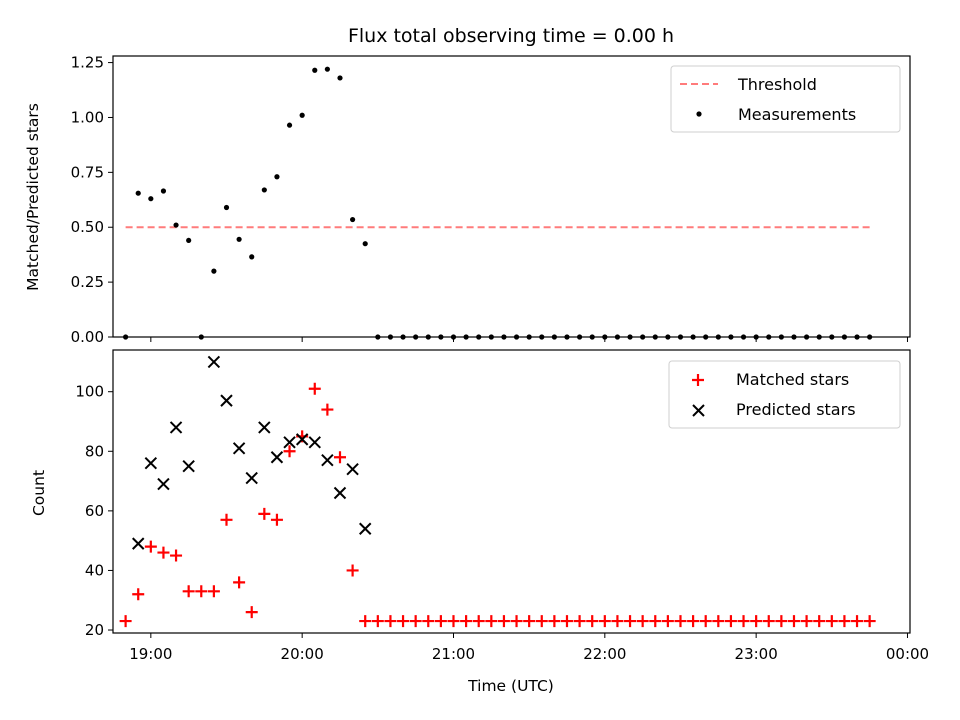 This screenshot has width=960, height=720. I want to click on top-ytick-label: 0.75, so click(87, 172).